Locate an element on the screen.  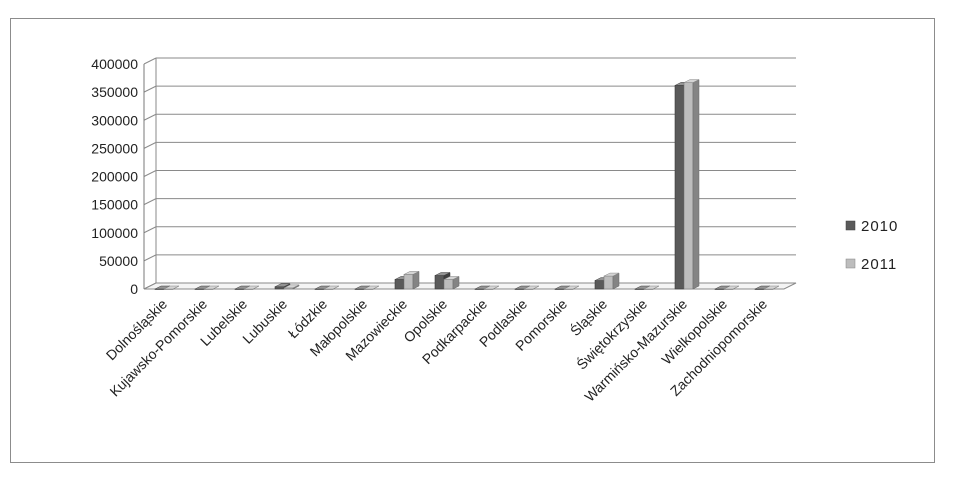
y-tick-label: 100000 is located at coordinates (114, 233).